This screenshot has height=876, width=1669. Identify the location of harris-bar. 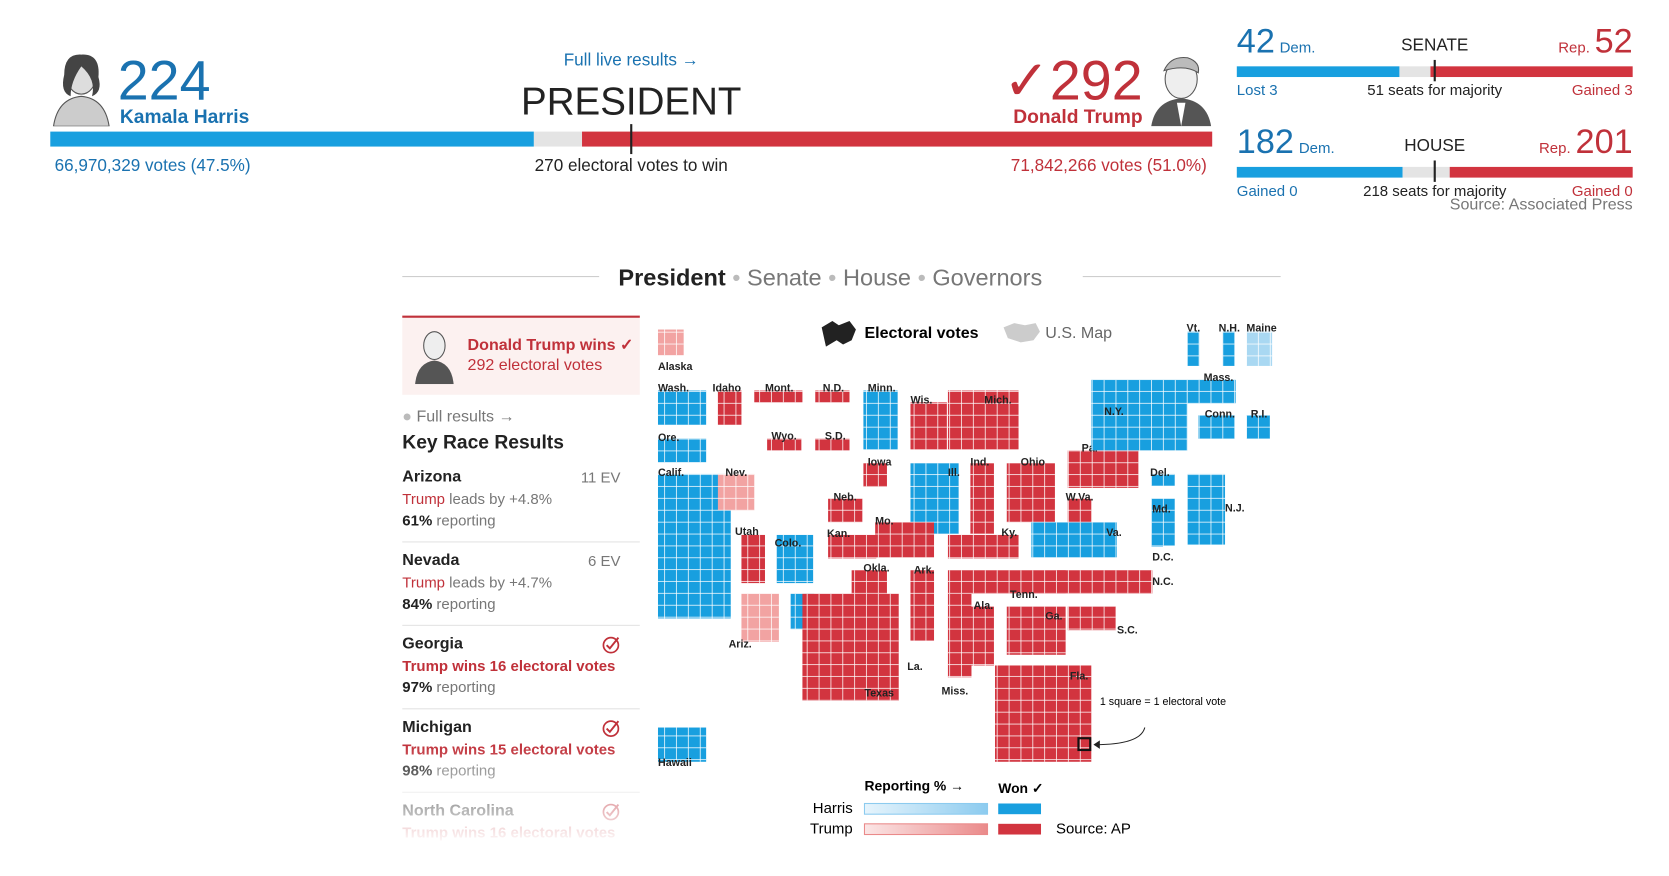
(292, 139).